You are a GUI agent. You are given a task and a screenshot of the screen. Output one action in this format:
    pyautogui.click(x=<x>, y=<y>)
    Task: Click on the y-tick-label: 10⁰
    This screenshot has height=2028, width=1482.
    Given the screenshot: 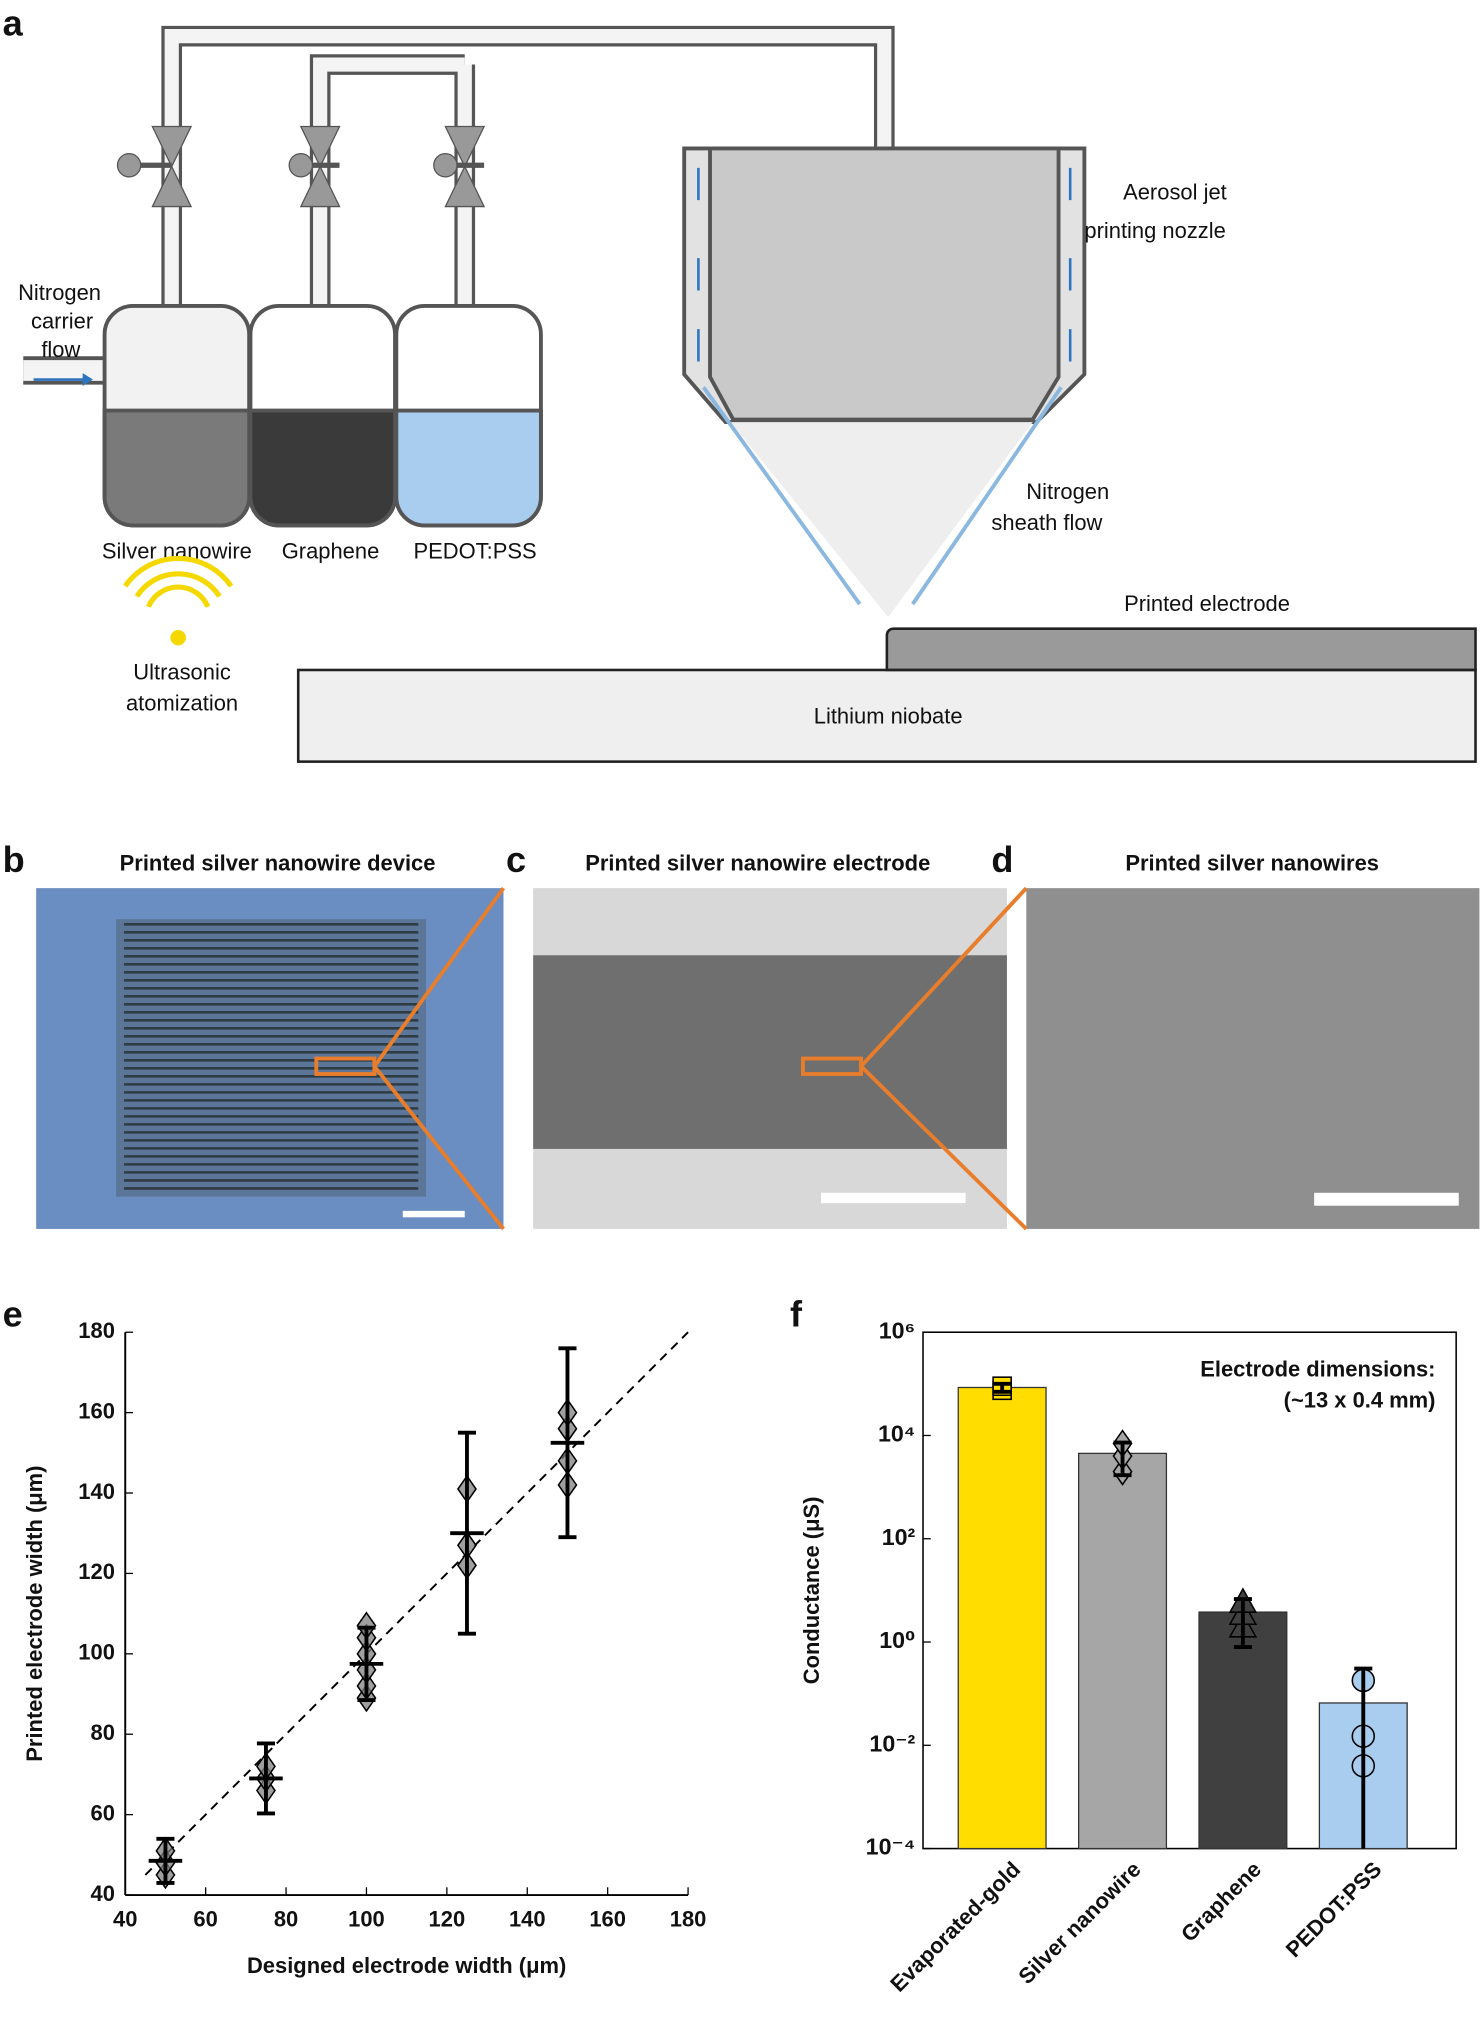 What is the action you would take?
    pyautogui.click(x=897, y=1640)
    